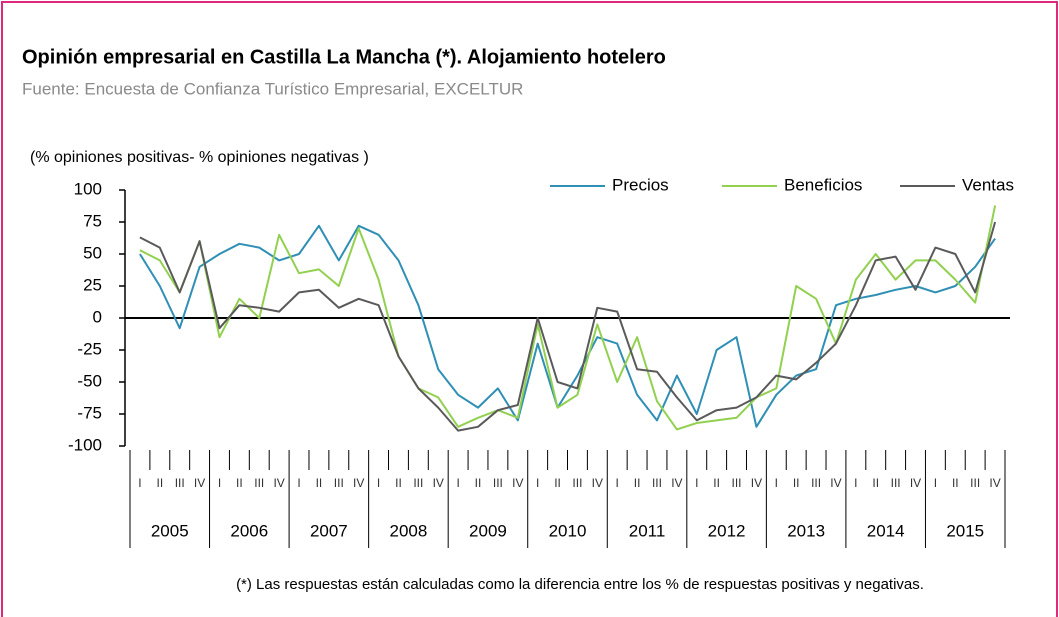  I want to click on y-tick-label: 50, so click(92, 252).